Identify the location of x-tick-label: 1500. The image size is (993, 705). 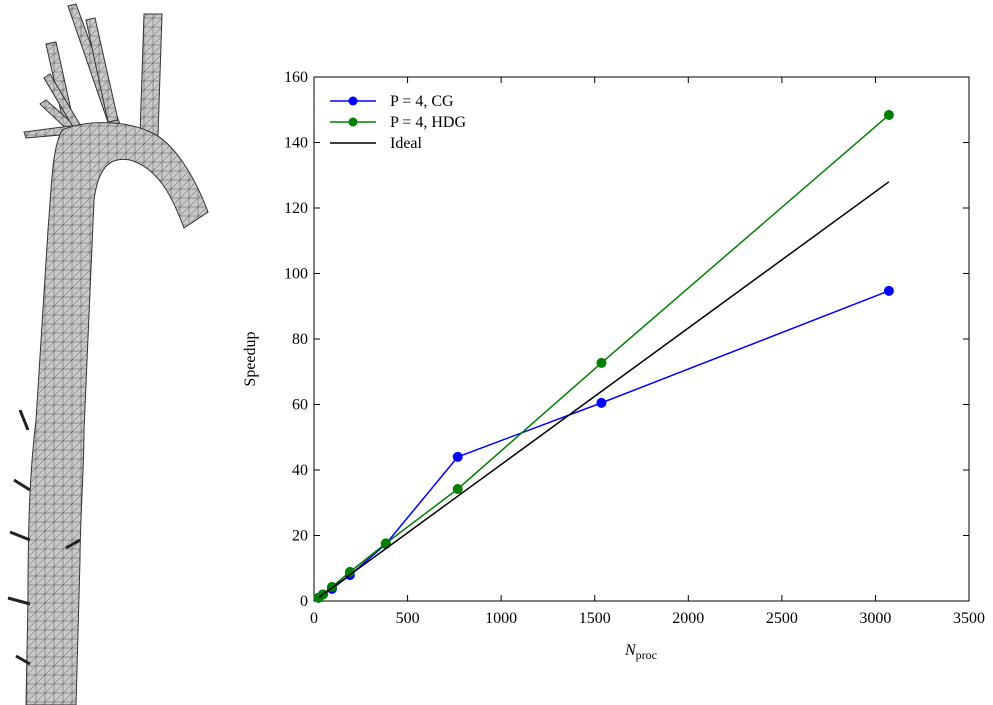
(595, 618).